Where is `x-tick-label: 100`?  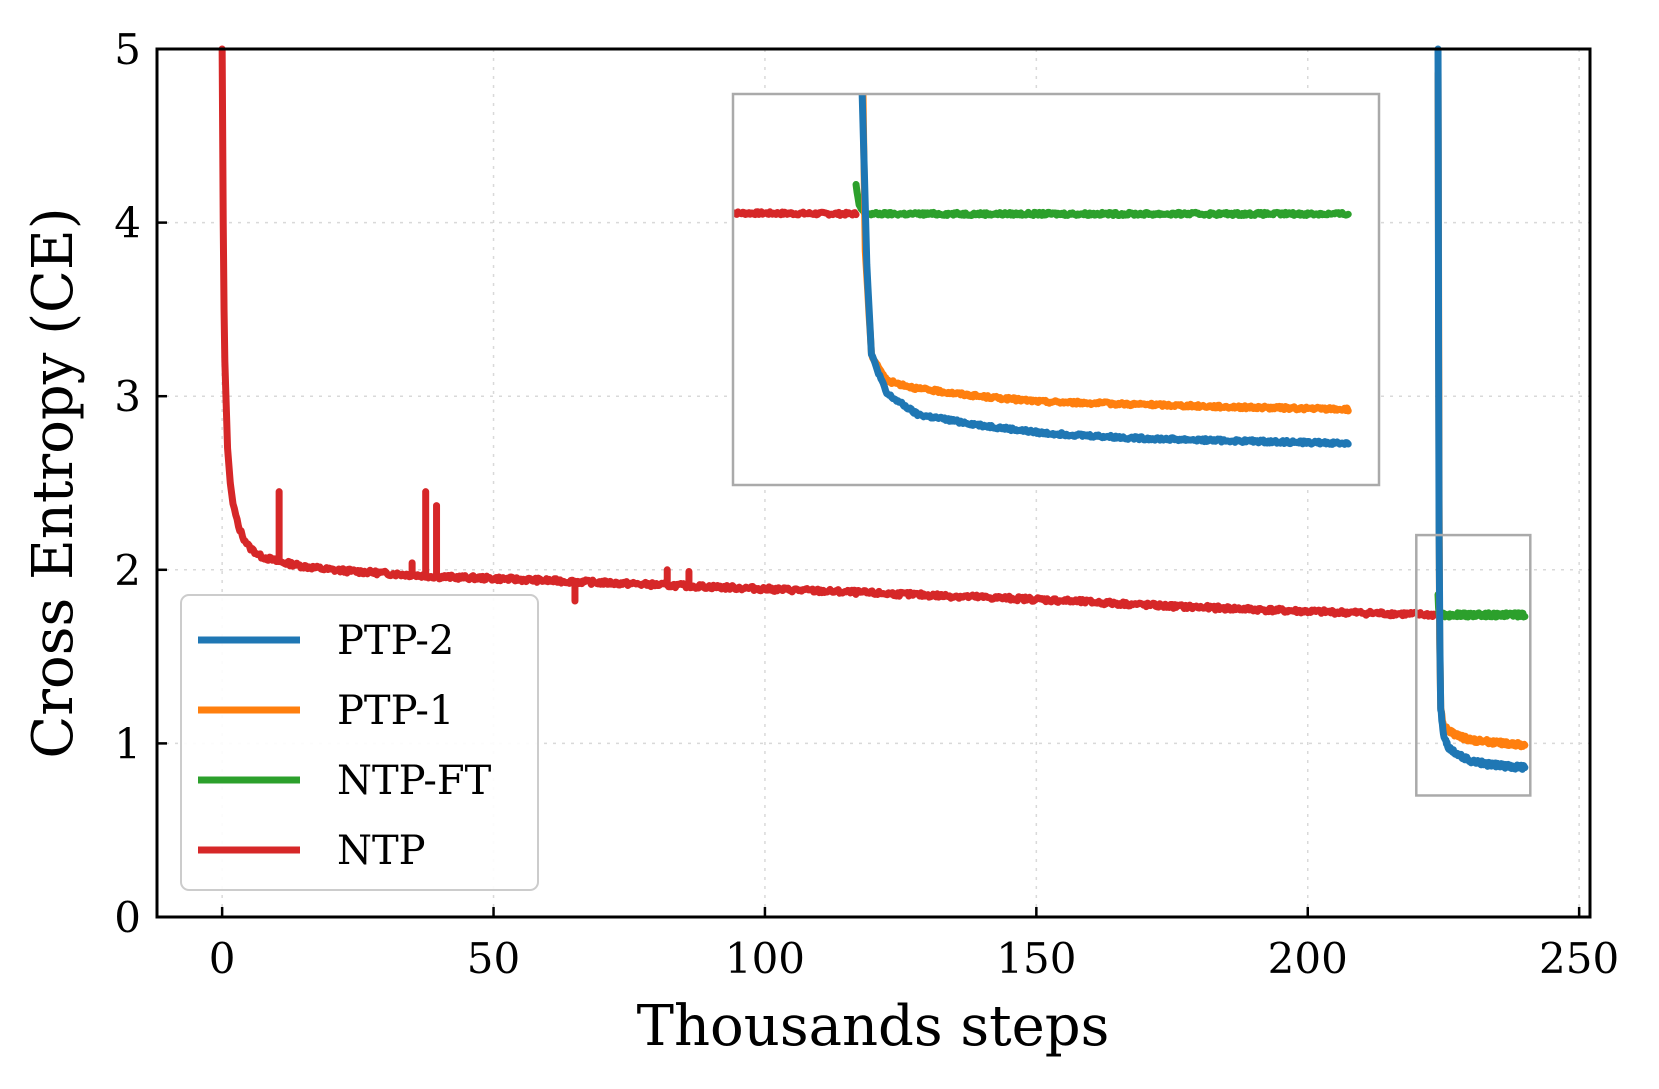 x-tick-label: 100 is located at coordinates (765, 958).